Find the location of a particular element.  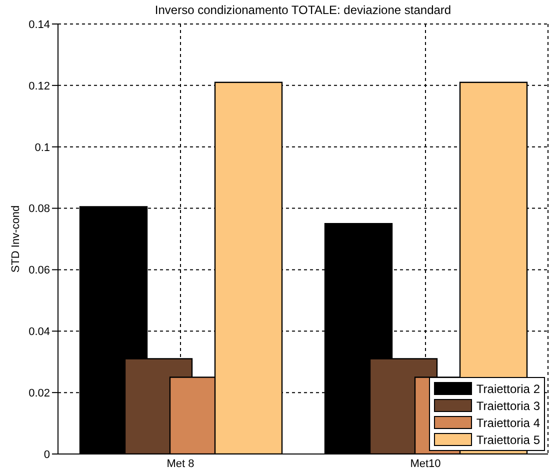

legend-label: Traiettoria 2 is located at coordinates (508, 389).